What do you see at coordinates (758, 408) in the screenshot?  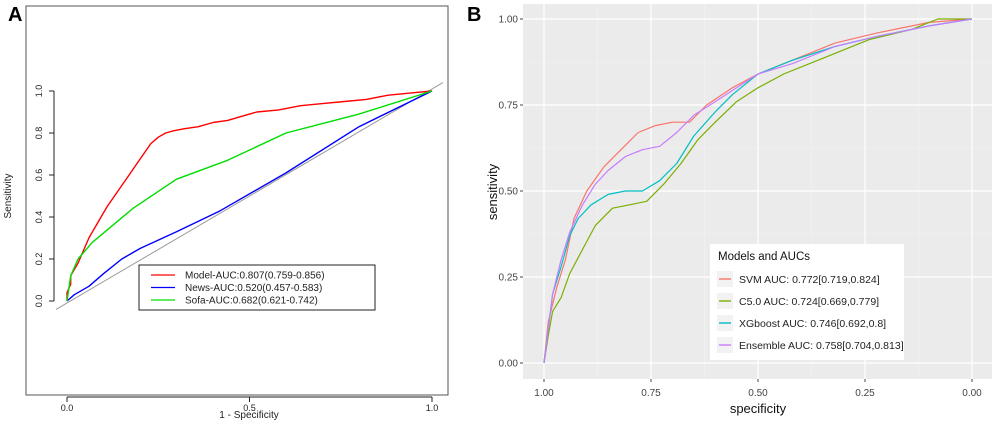 I see `panel-b-x-axis-title: specificity` at bounding box center [758, 408].